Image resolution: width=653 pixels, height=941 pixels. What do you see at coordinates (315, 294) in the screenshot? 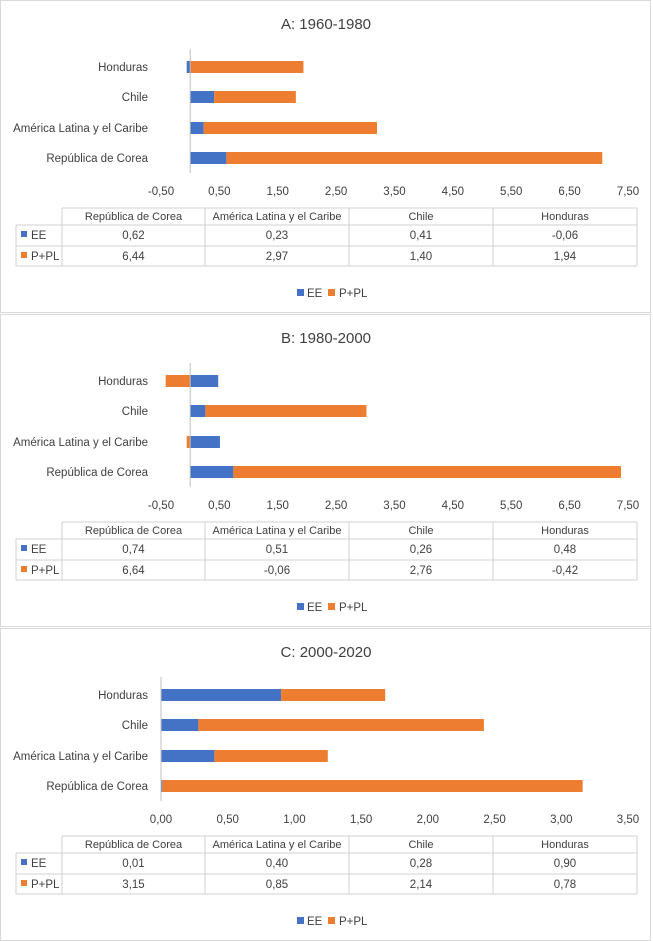
I see `legend-label-ee: EE` at bounding box center [315, 294].